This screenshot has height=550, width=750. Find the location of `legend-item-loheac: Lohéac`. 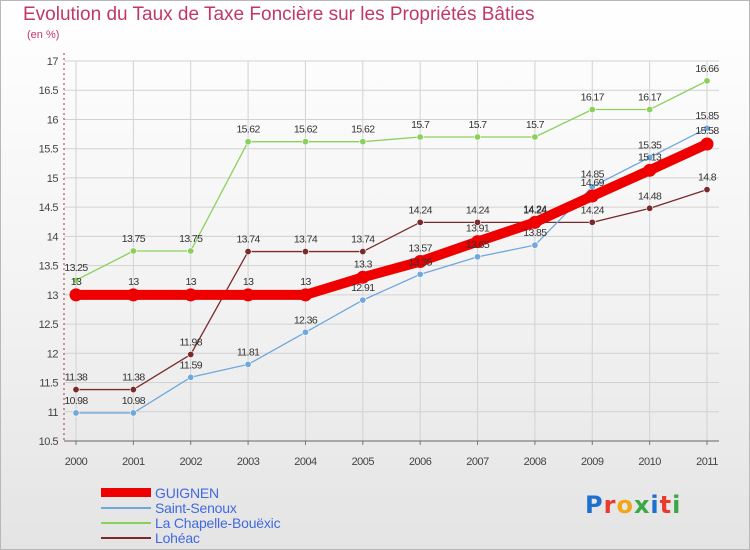

legend-item-loheac: Lohéac is located at coordinates (190, 537).